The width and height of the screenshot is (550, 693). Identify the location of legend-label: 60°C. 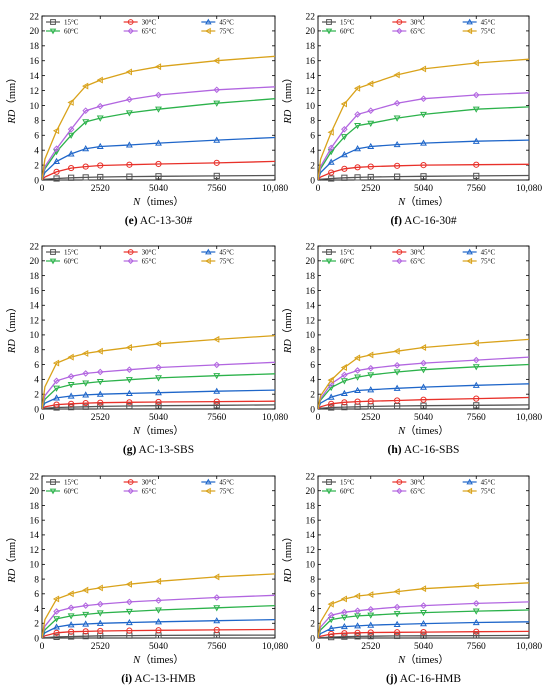
(71, 492).